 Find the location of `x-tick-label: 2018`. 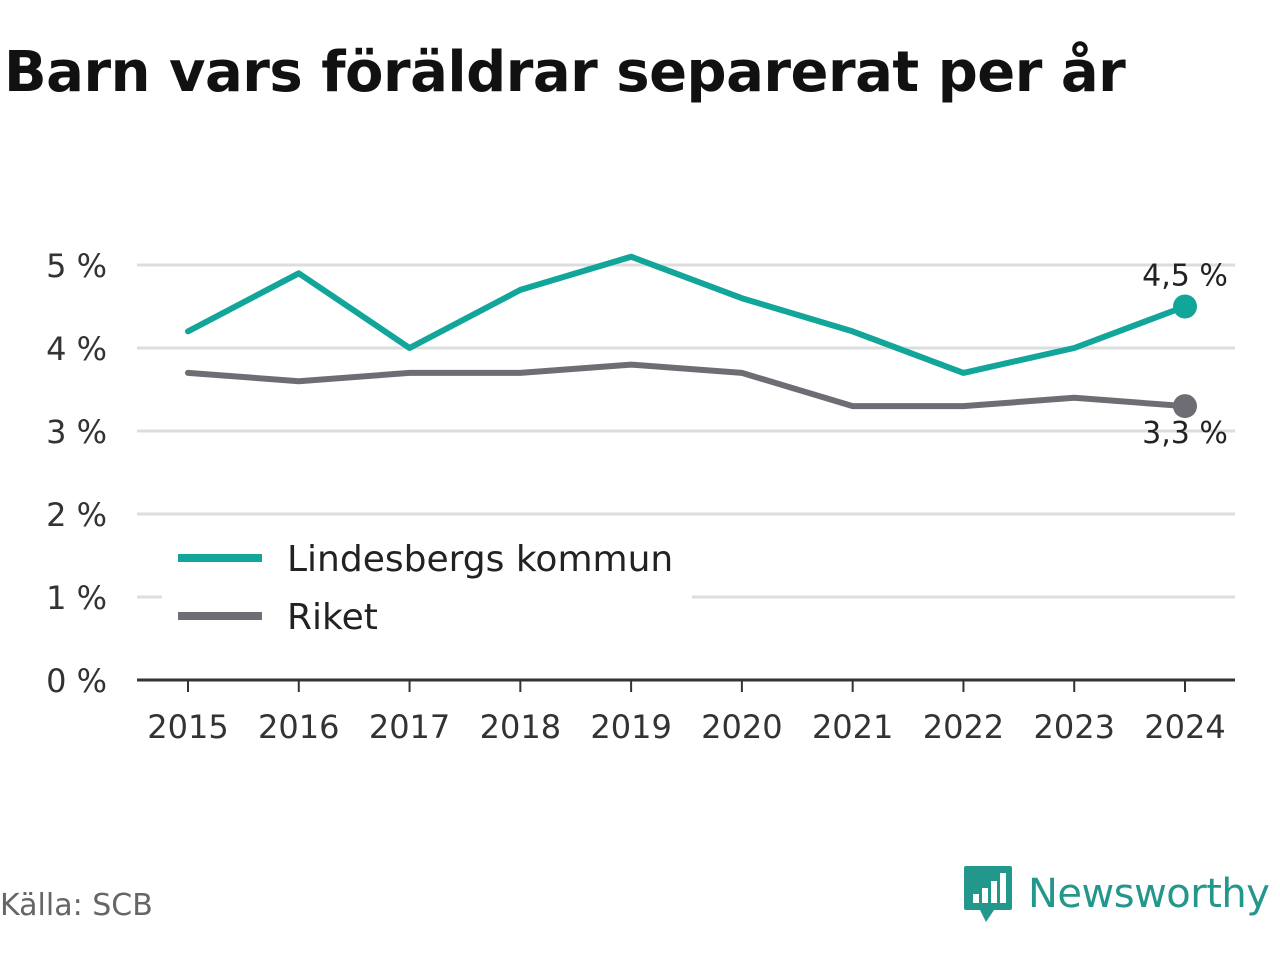

x-tick-label: 2018 is located at coordinates (520, 727).